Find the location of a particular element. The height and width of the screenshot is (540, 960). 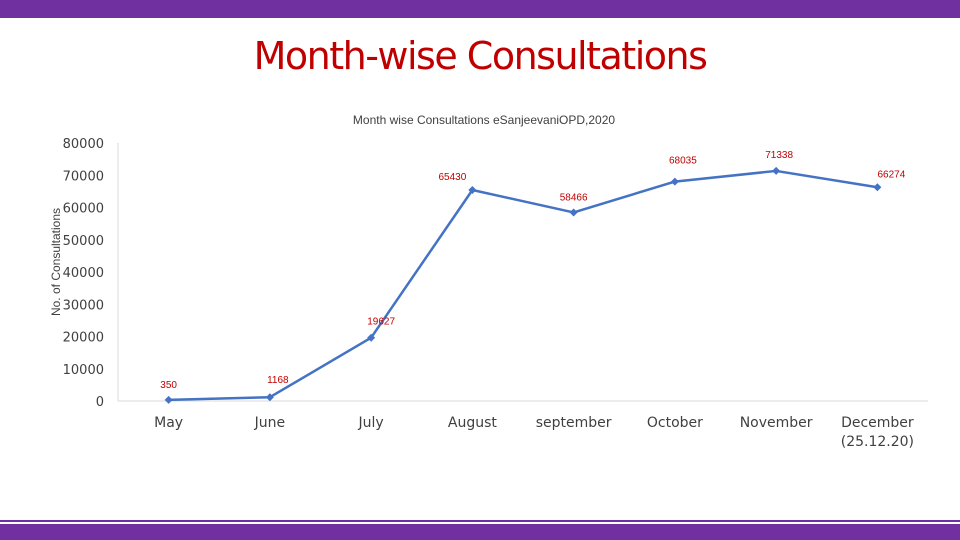

y-tick-label: 50000 is located at coordinates (83, 241).